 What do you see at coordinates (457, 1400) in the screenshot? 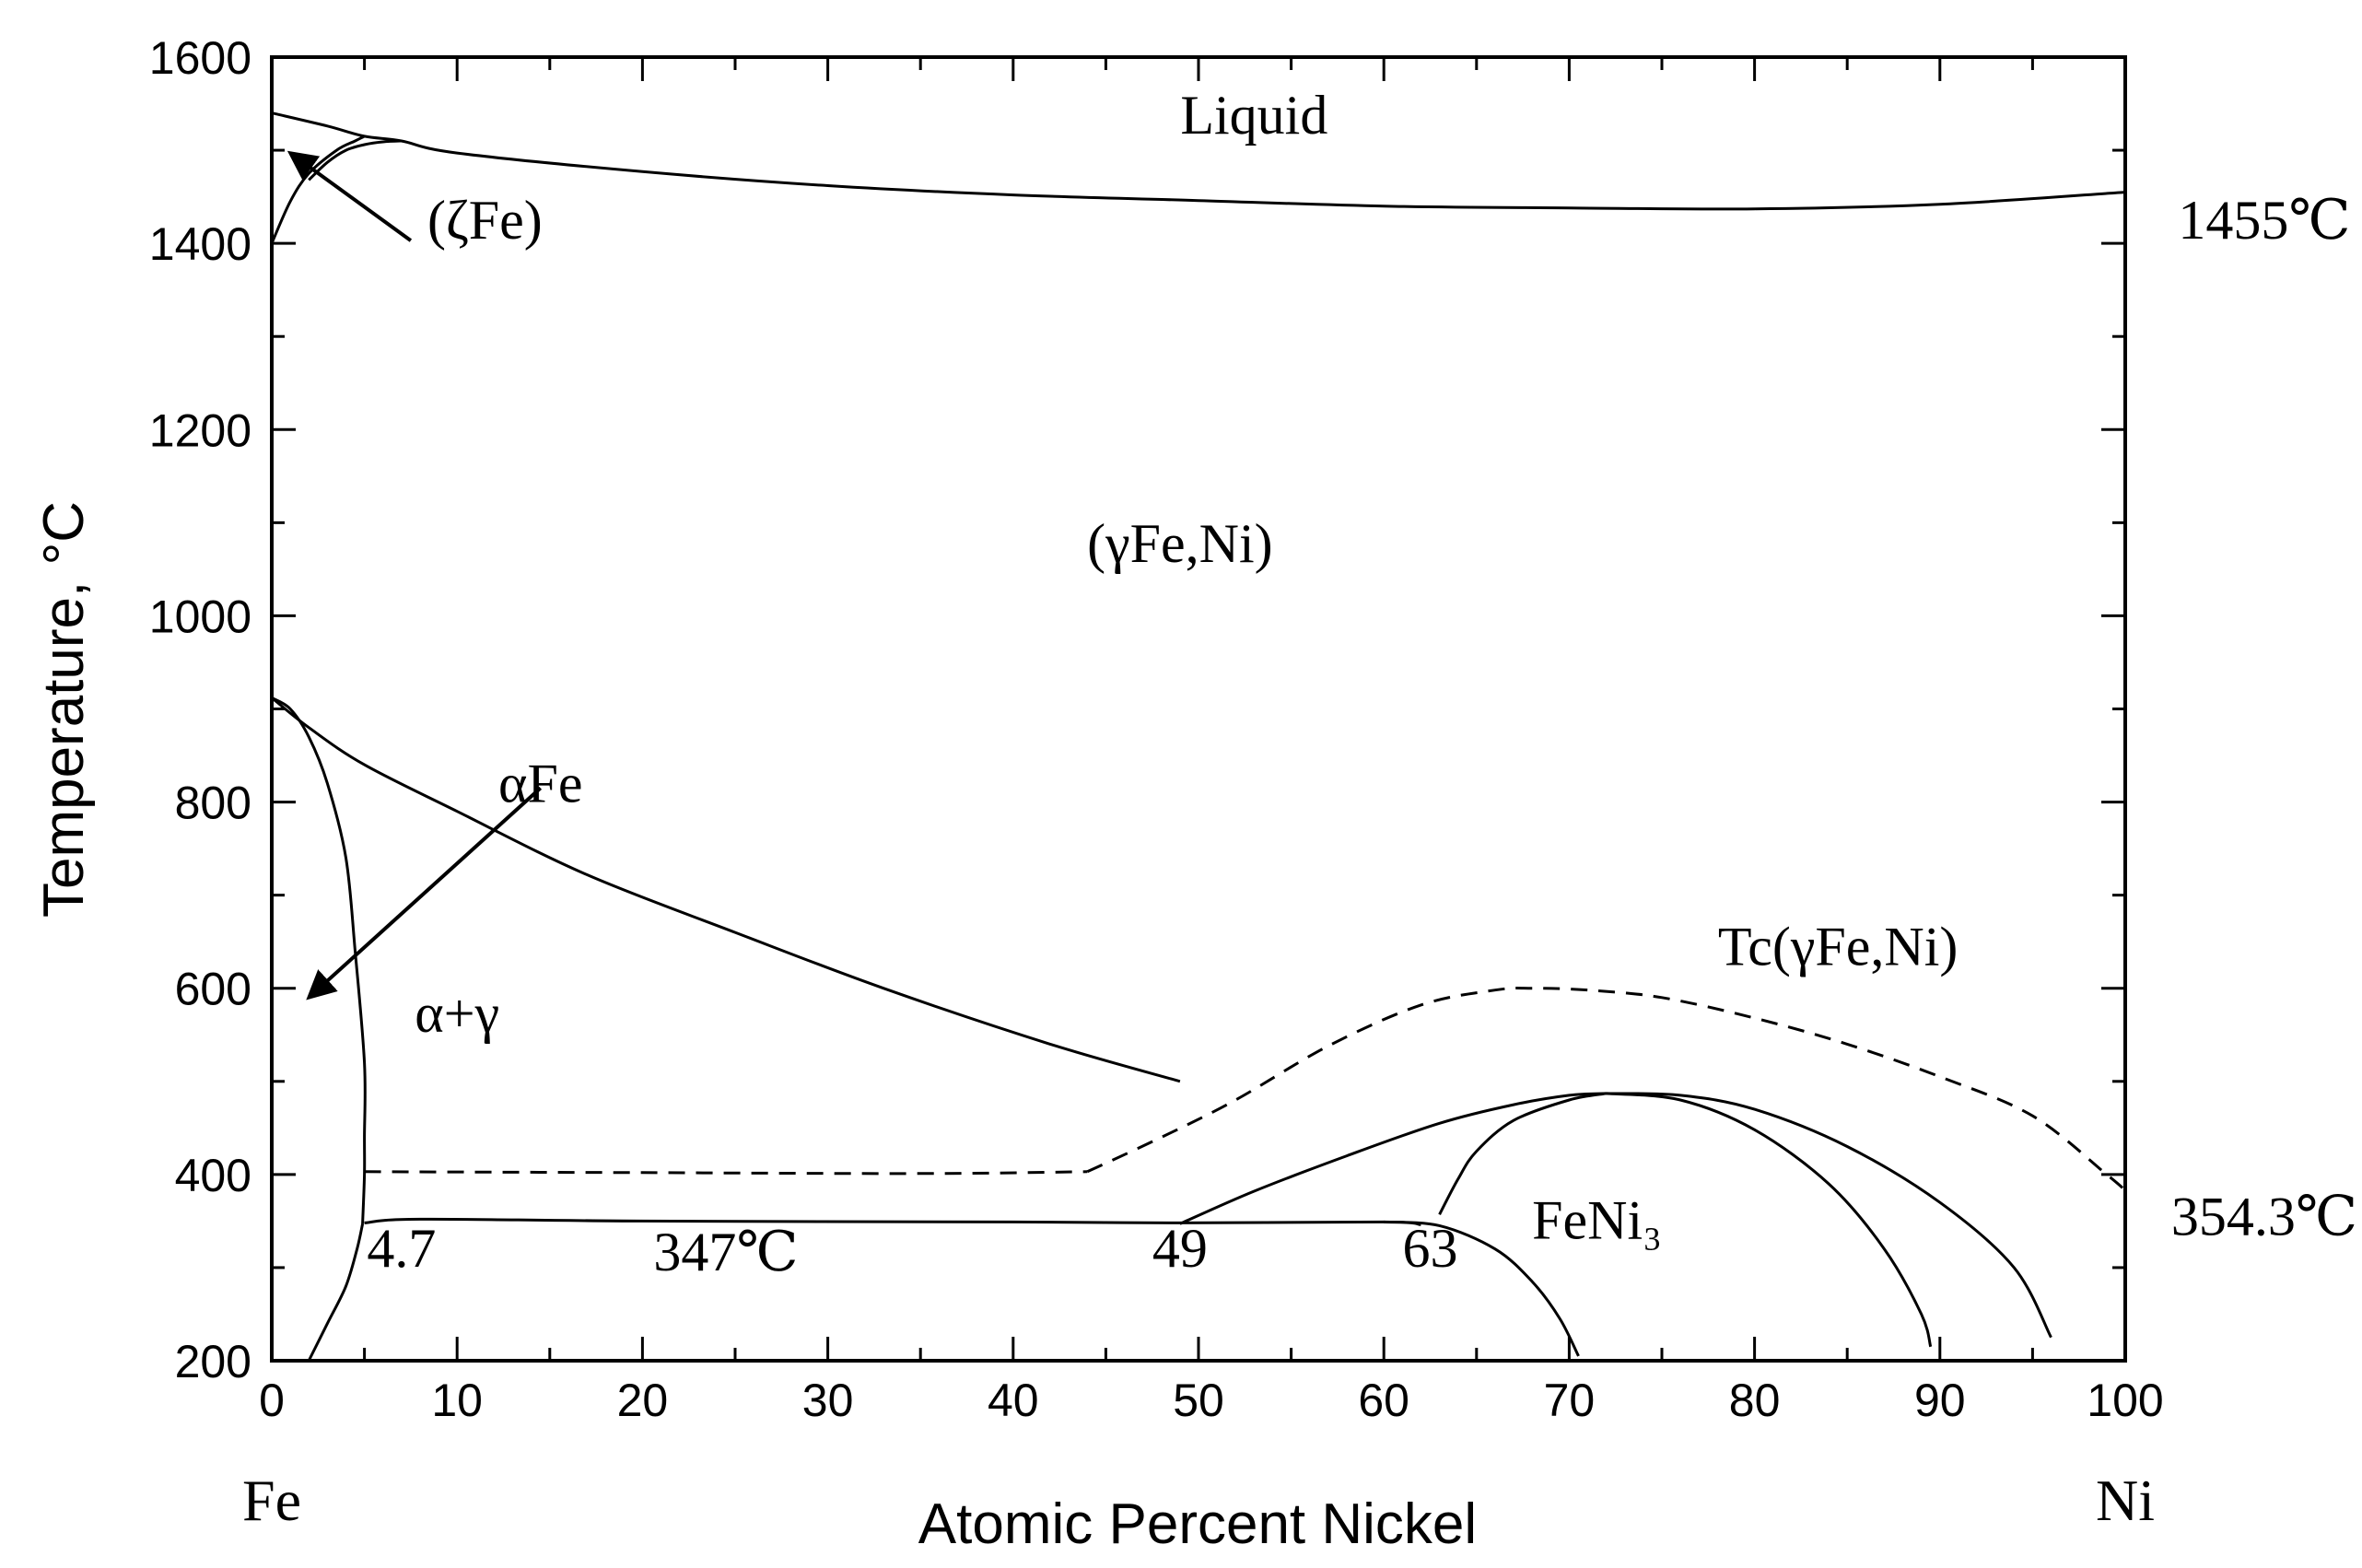
I see `x-tick-label: 10` at bounding box center [457, 1400].